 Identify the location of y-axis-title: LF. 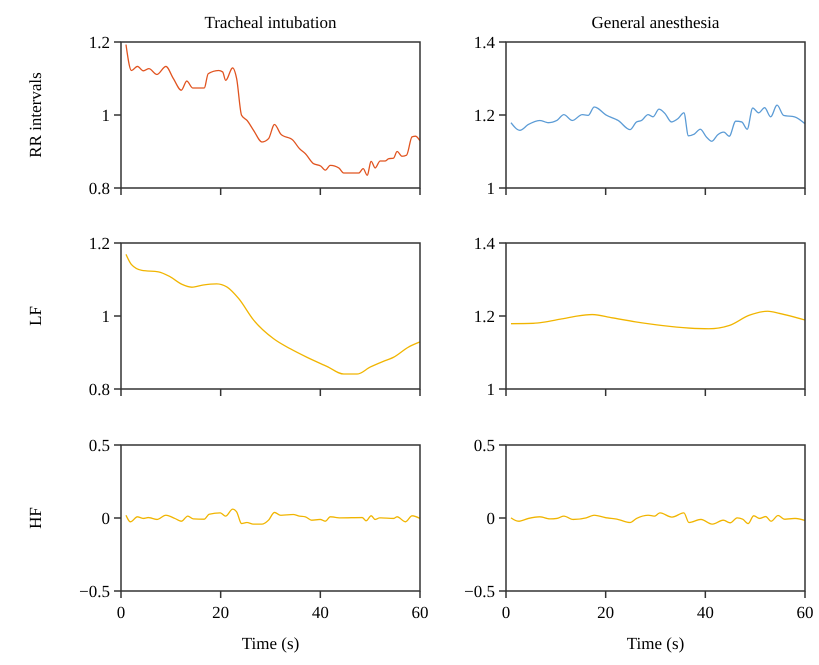
(35, 316).